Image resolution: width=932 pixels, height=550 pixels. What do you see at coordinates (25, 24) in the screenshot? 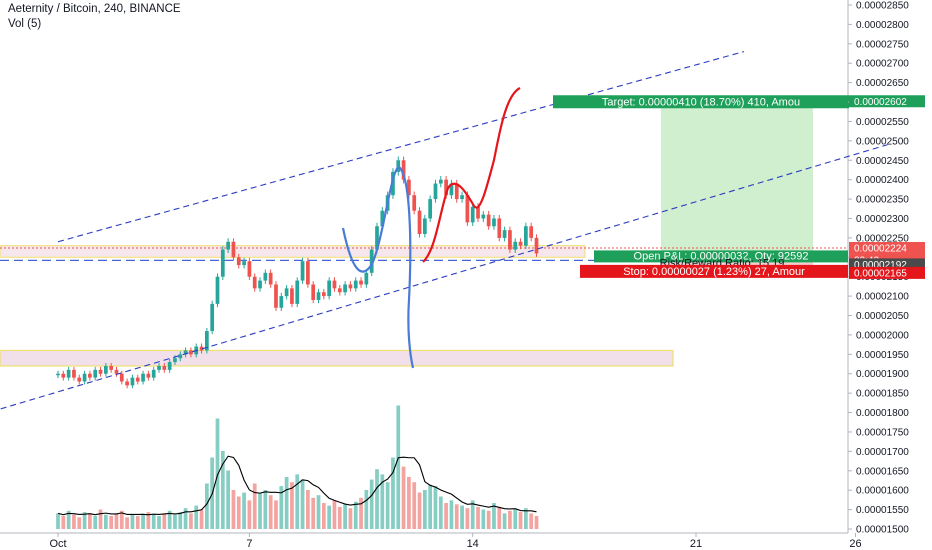
I see `volume-legend: Vol (5)` at bounding box center [25, 24].